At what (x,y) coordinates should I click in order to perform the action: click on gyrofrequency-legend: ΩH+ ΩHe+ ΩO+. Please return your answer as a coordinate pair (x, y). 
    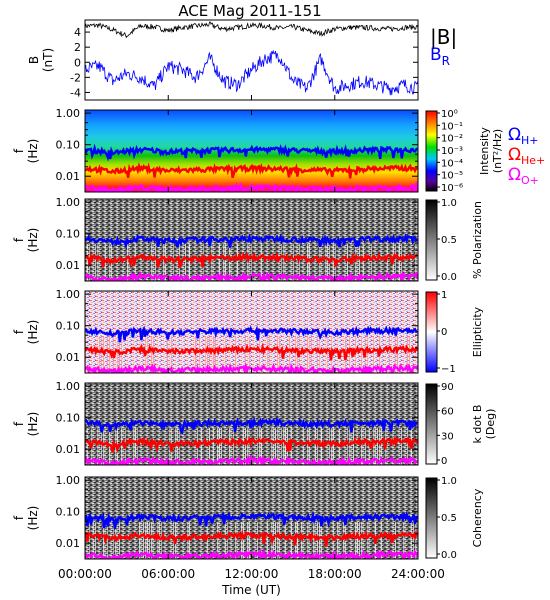
    Looking at the image, I should click on (526, 156).